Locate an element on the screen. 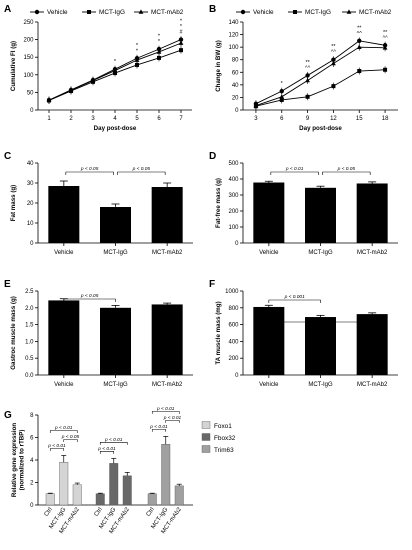  legend-label-trim63: Trim63 is located at coordinates (224, 450).